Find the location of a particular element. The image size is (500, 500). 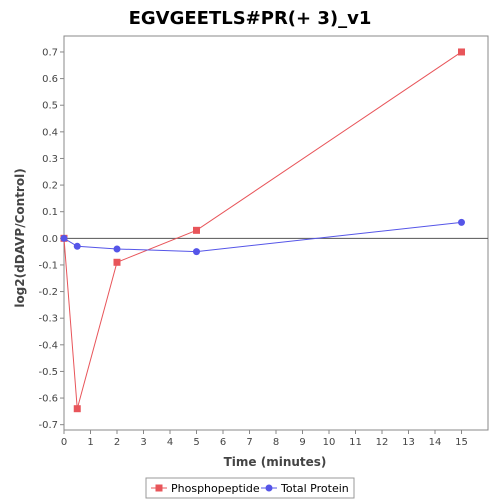

y-tick-label: -0.2 is located at coordinates (48, 292).